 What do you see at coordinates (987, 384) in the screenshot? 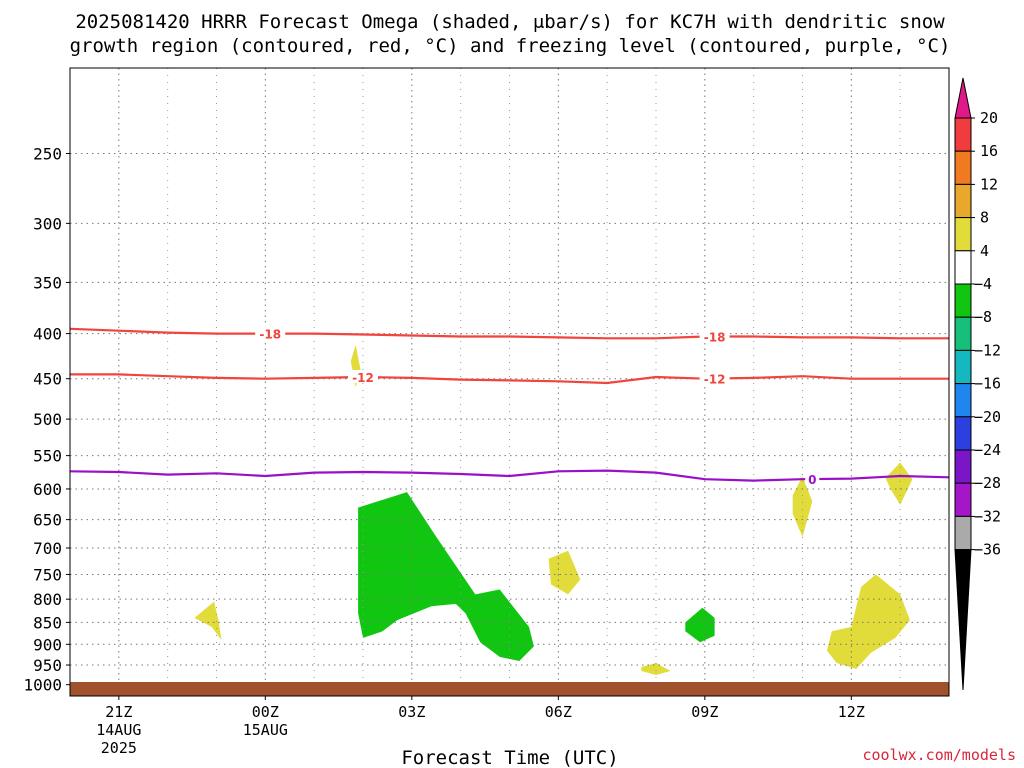
I see `colorbar-label: −16` at bounding box center [987, 384].